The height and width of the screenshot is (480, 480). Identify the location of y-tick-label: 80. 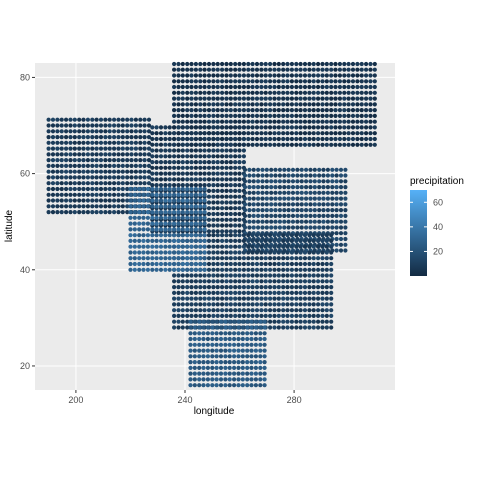
(25, 77).